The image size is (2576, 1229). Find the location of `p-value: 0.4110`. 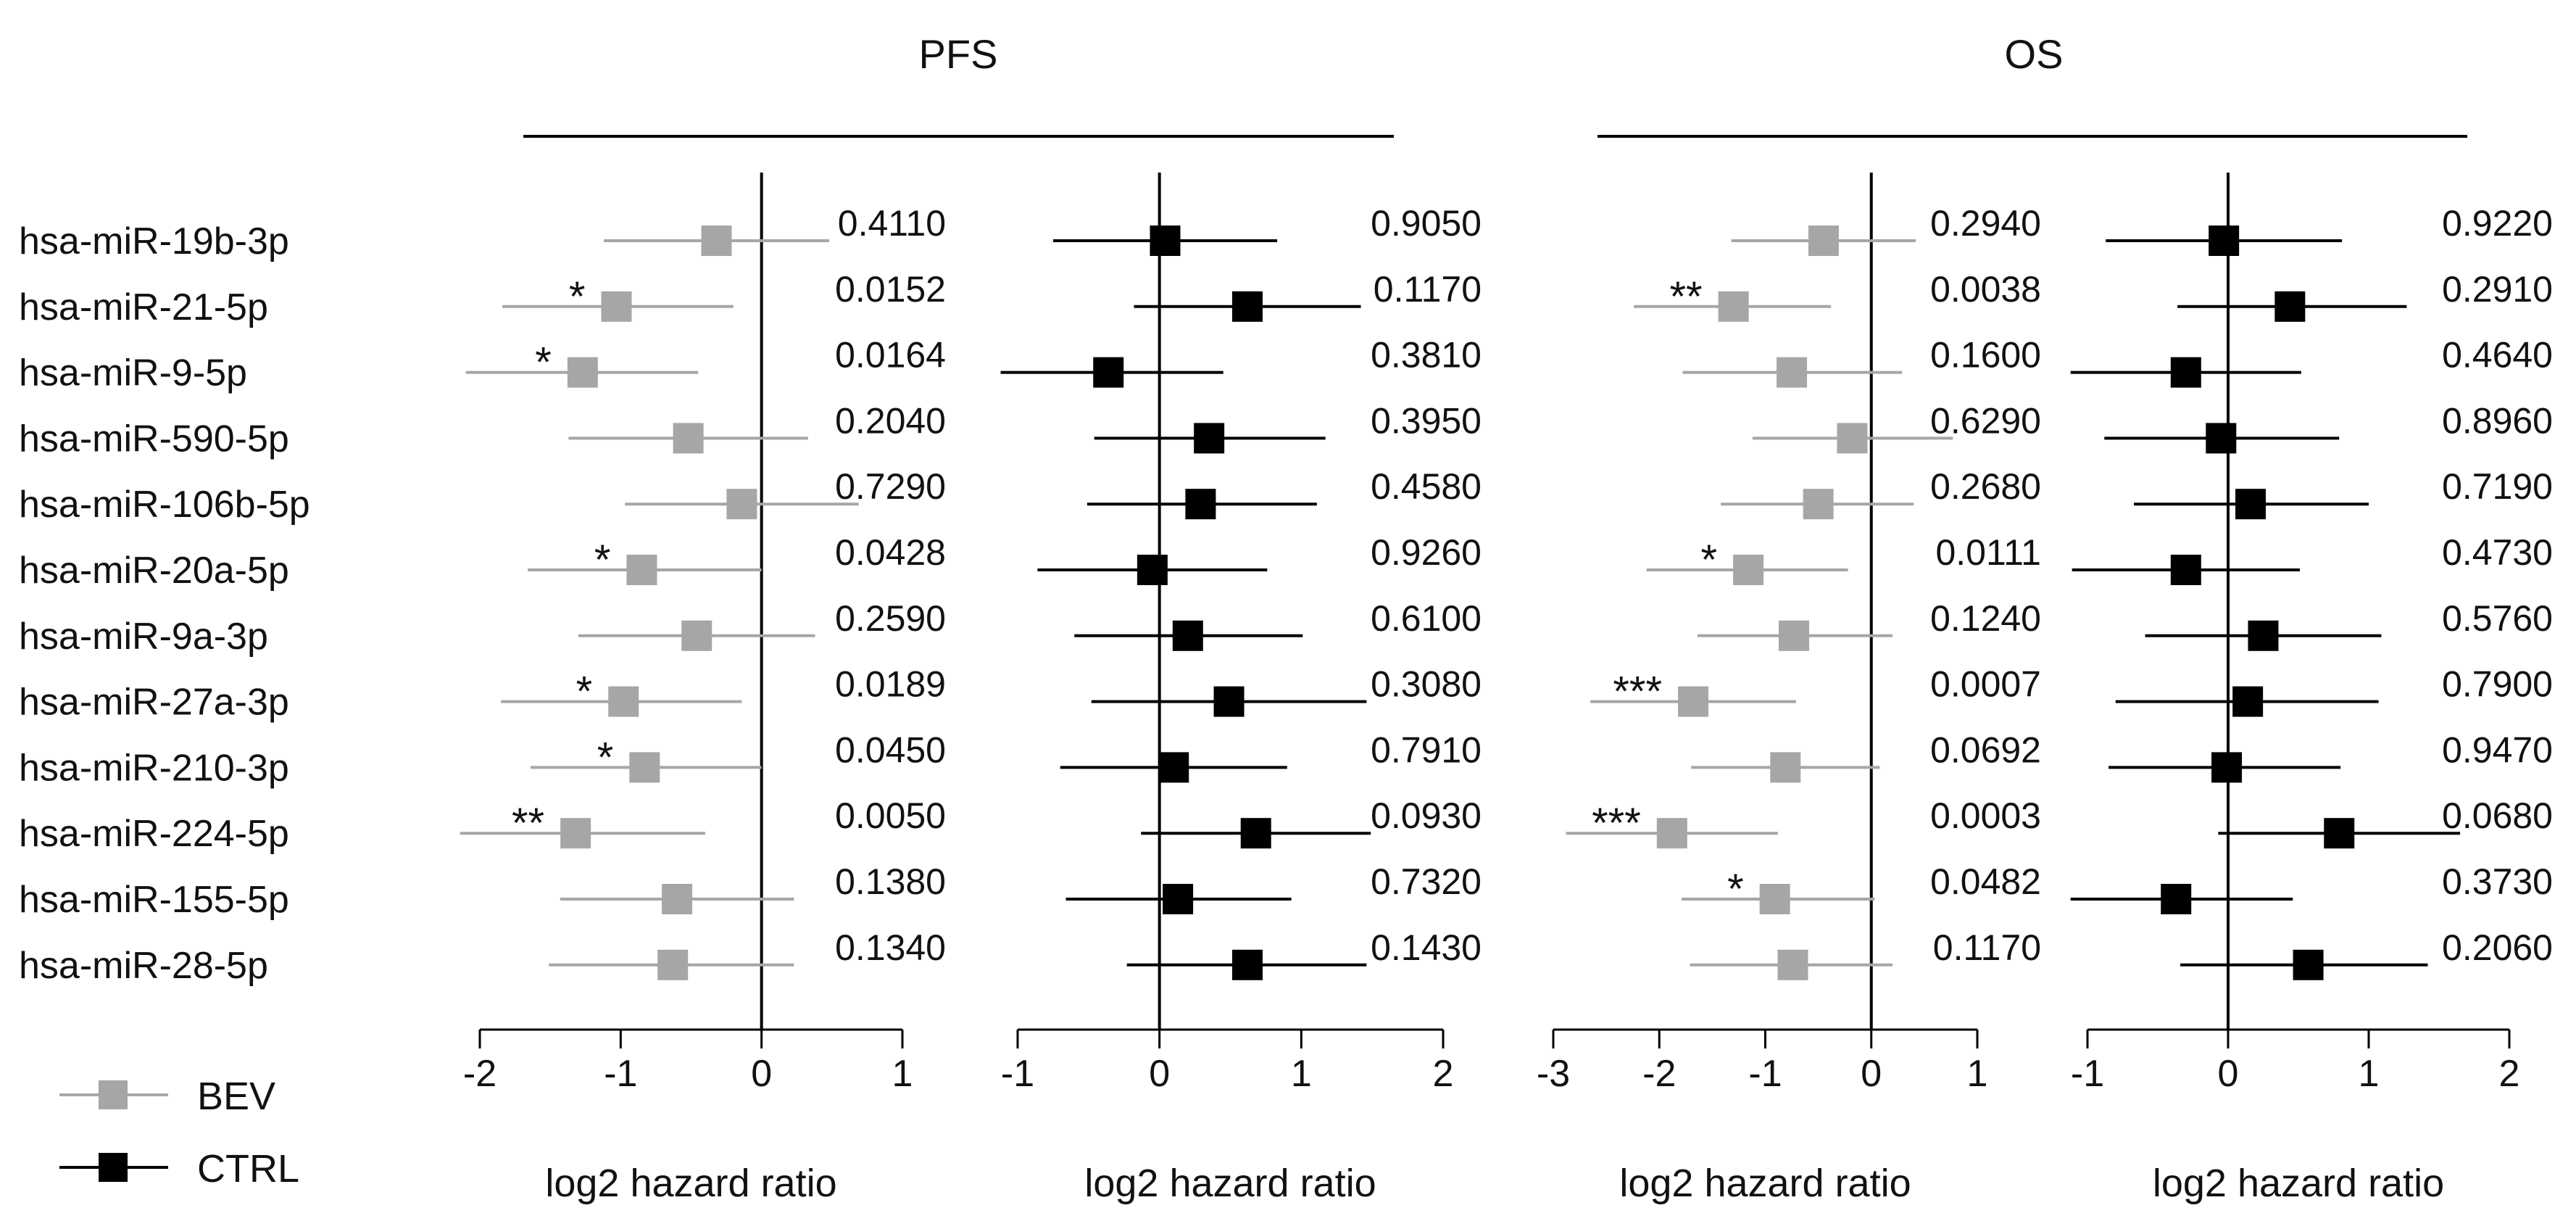

p-value: 0.4110 is located at coordinates (892, 223).